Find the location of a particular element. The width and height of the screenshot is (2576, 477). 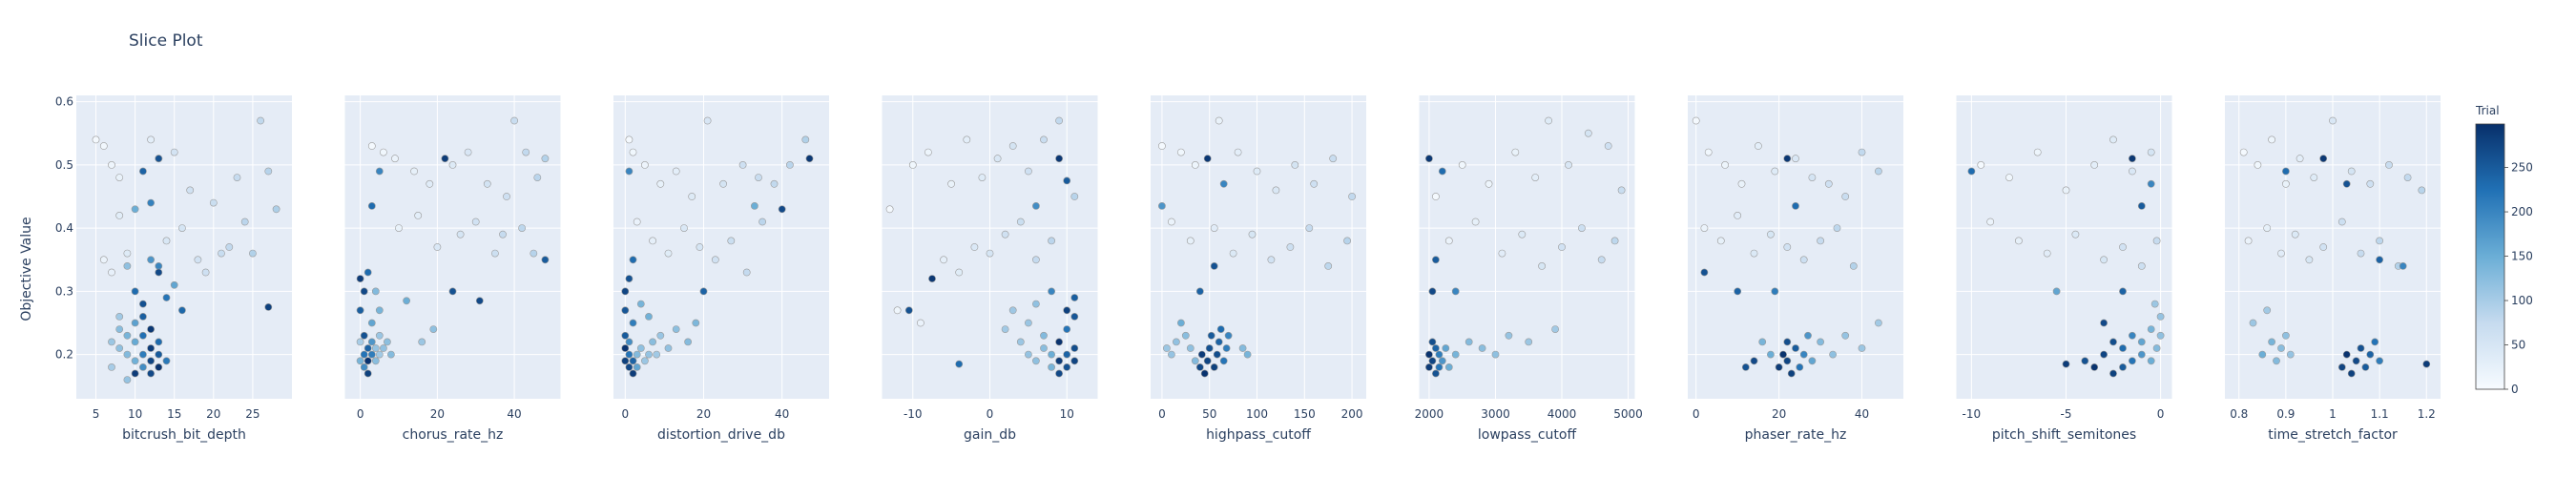

x-tick-label: 50 is located at coordinates (1209, 414).